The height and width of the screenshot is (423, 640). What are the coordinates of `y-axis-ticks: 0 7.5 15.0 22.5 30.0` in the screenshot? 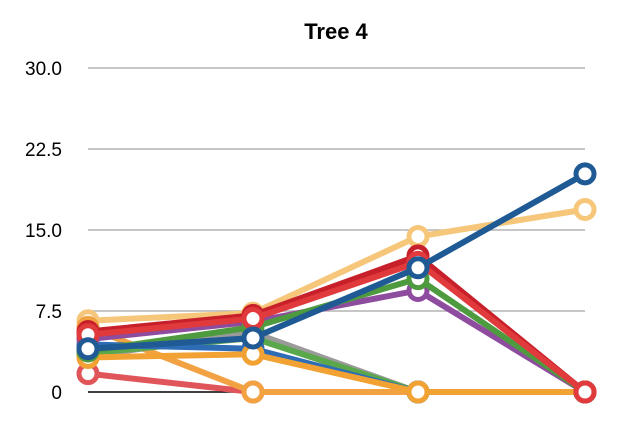 It's located at (43, 231).